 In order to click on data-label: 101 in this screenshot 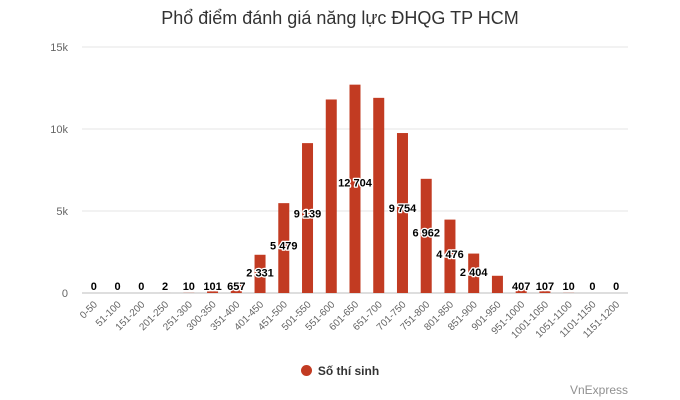, I will do `click(212, 287)`.